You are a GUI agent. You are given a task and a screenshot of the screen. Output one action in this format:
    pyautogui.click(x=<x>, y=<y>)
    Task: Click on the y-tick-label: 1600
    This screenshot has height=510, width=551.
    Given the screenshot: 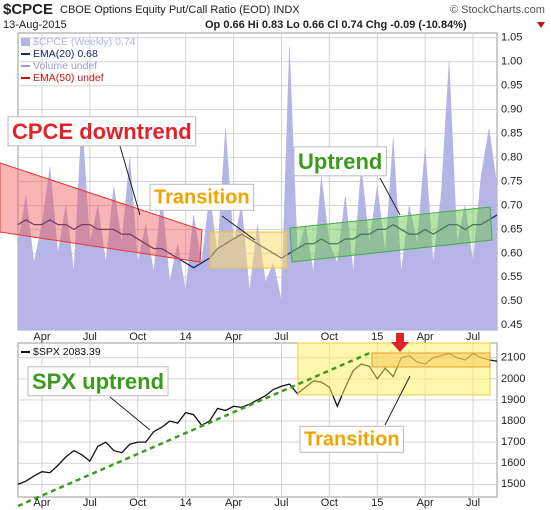 What is the action you would take?
    pyautogui.click(x=513, y=463)
    